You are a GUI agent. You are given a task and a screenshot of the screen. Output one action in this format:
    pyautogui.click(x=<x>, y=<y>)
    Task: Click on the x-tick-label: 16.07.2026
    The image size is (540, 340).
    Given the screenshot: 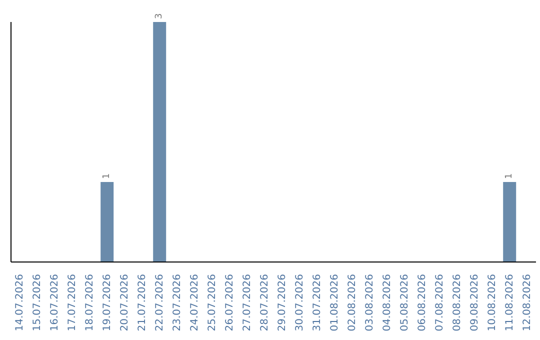 What is the action you would take?
    pyautogui.click(x=54, y=303)
    